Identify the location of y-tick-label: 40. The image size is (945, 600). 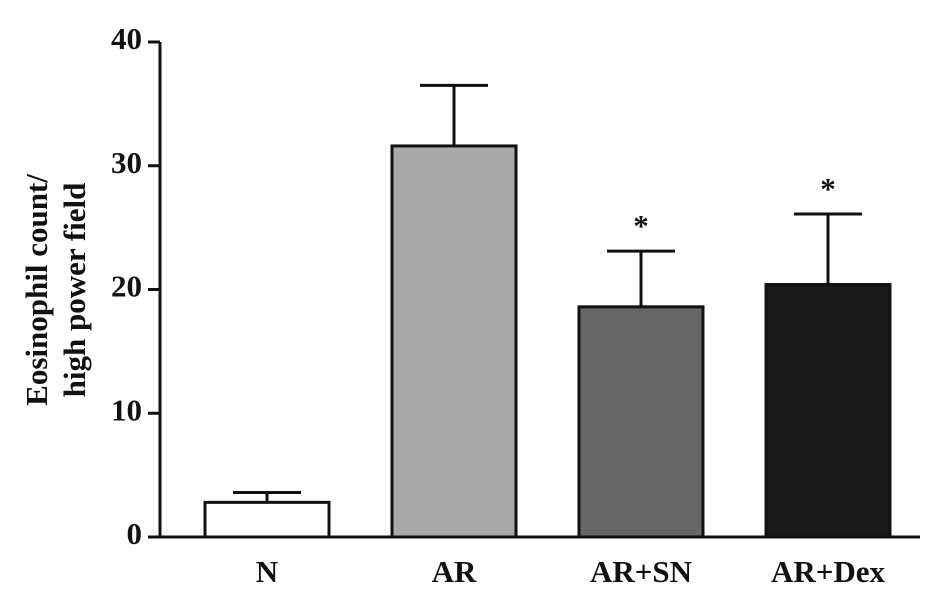
(126, 38).